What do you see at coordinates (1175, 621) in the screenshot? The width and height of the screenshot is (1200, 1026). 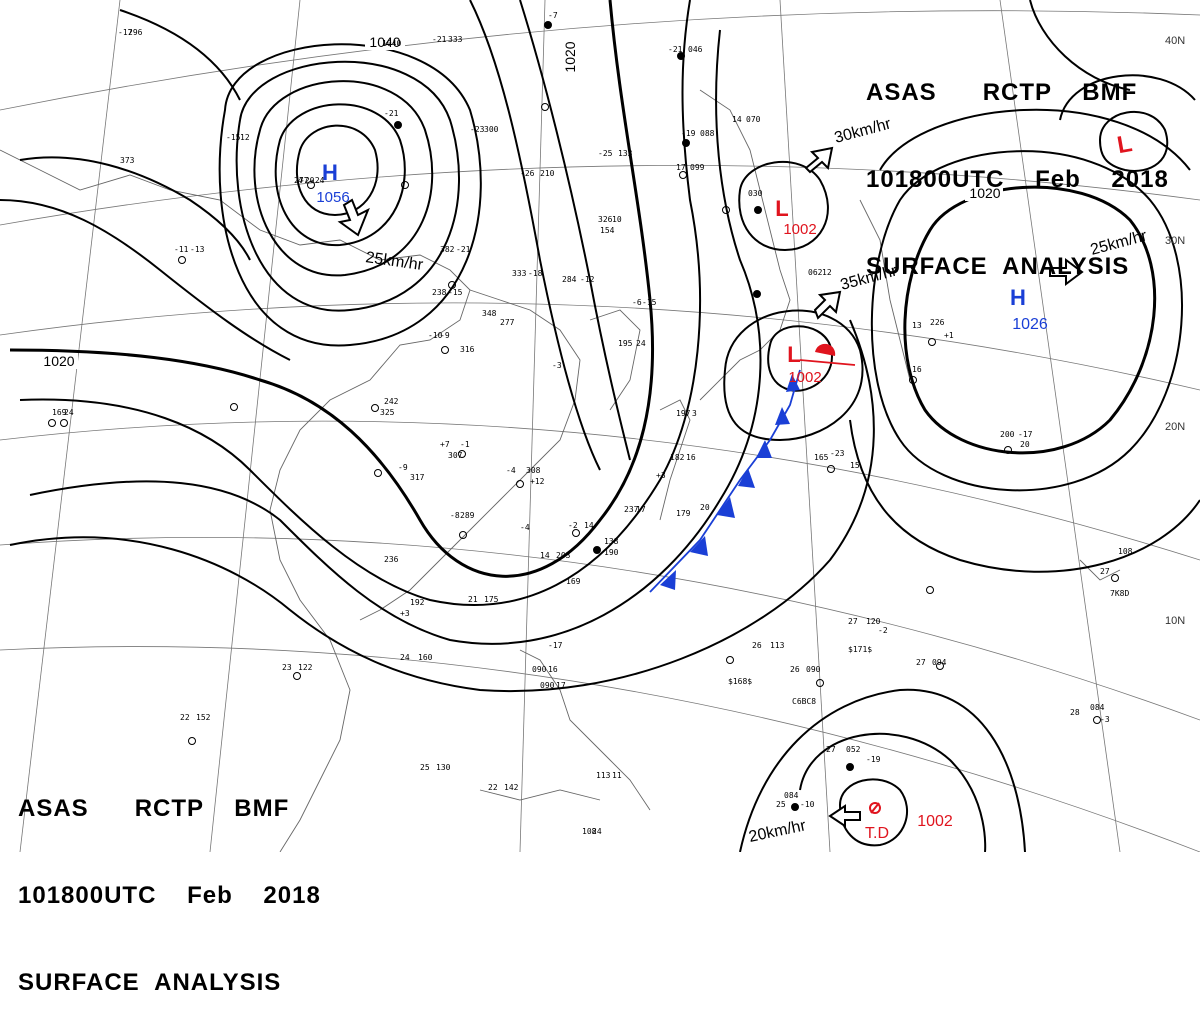 I see `latitude-label: 10N` at bounding box center [1175, 621].